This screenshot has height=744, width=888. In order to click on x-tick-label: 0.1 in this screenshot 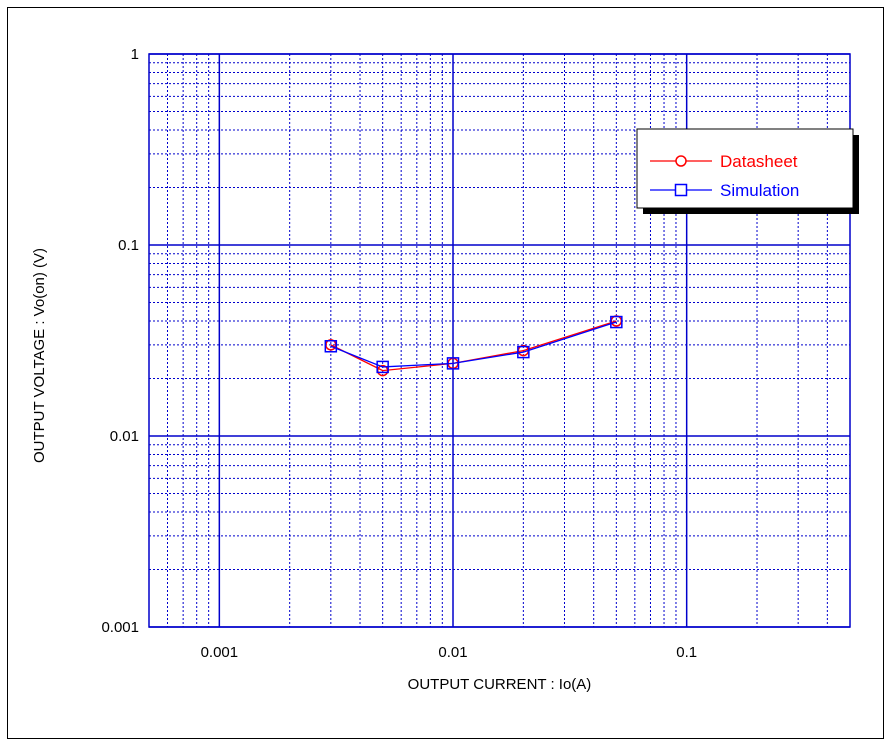, I will do `click(686, 652)`.